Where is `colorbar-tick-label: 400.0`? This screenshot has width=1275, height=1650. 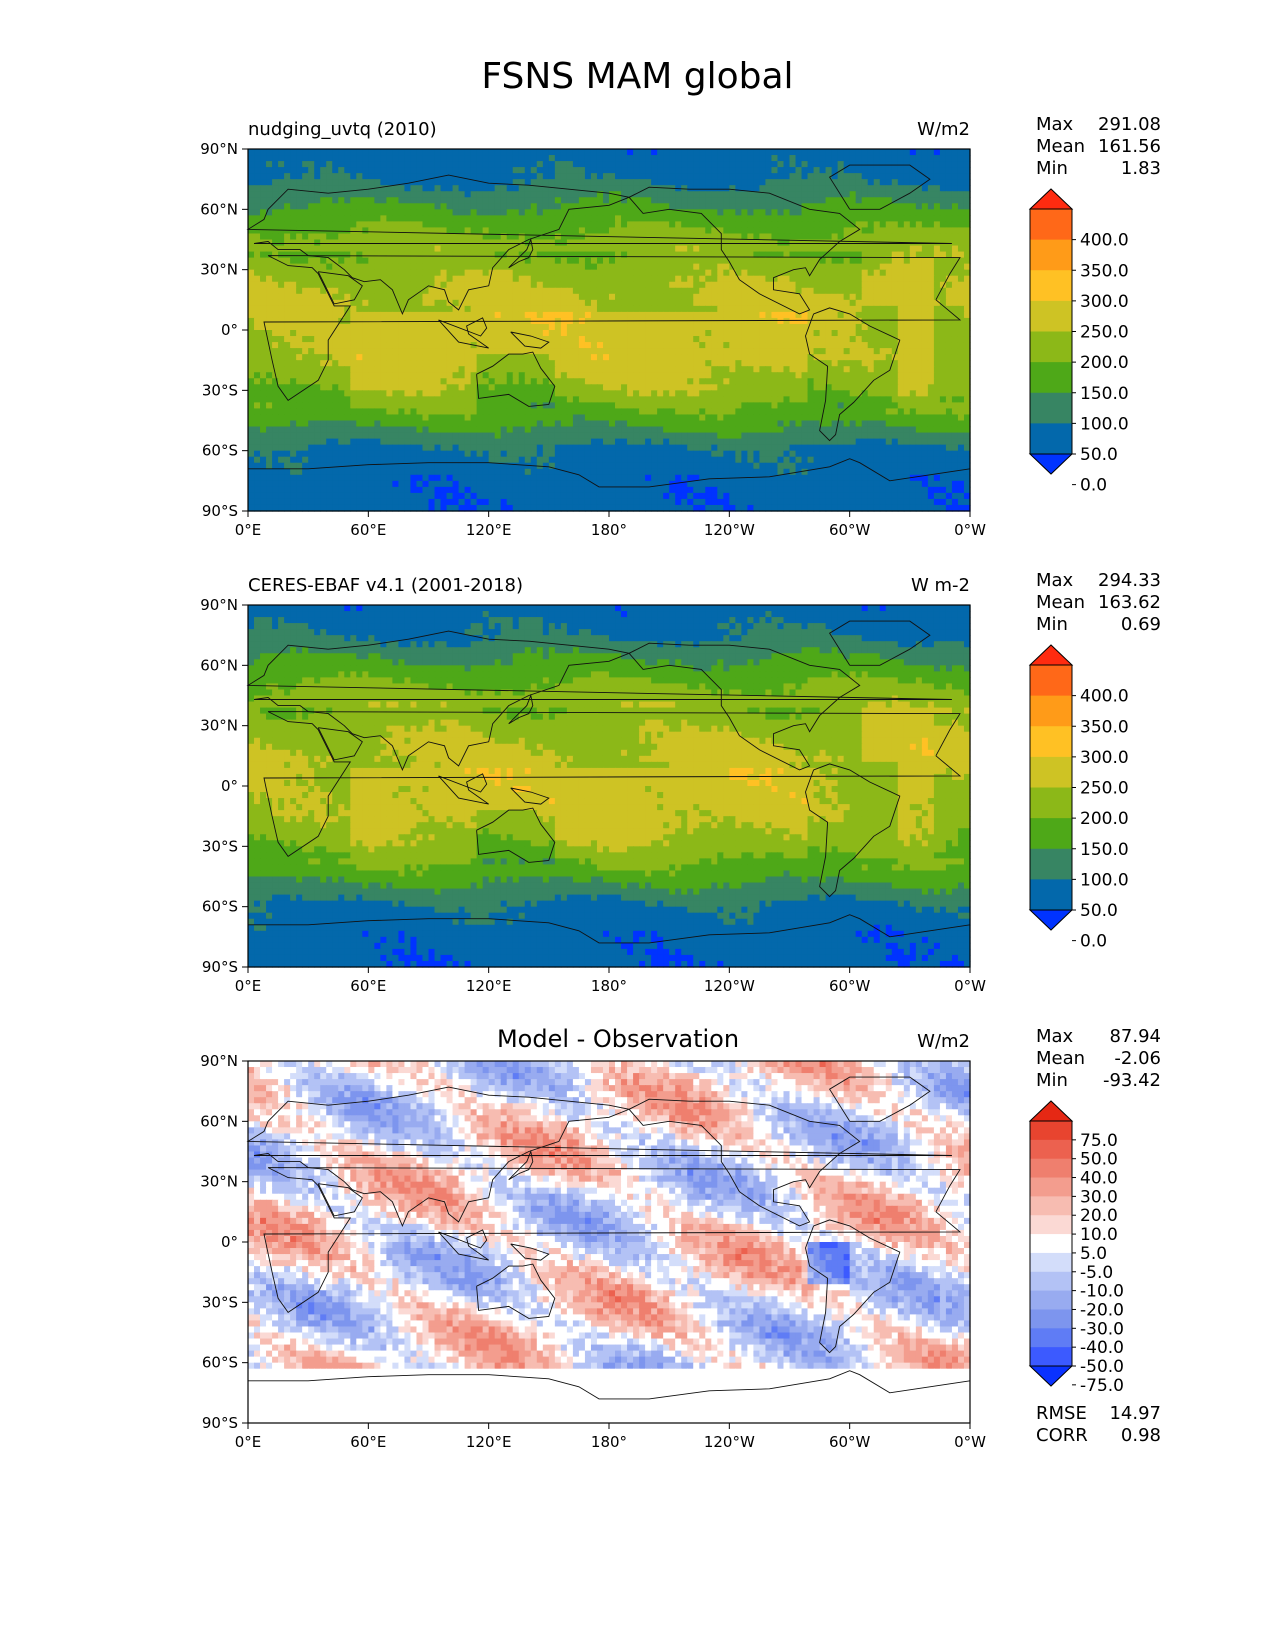 colorbar-tick-label: 400.0 is located at coordinates (1104, 697).